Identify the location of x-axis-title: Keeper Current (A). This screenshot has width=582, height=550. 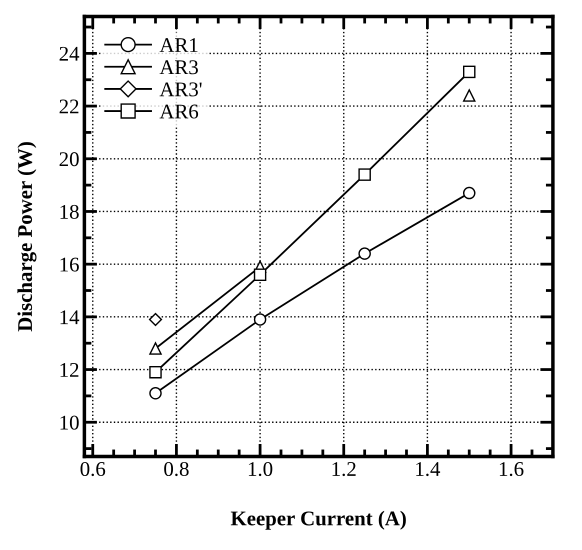
(318, 520).